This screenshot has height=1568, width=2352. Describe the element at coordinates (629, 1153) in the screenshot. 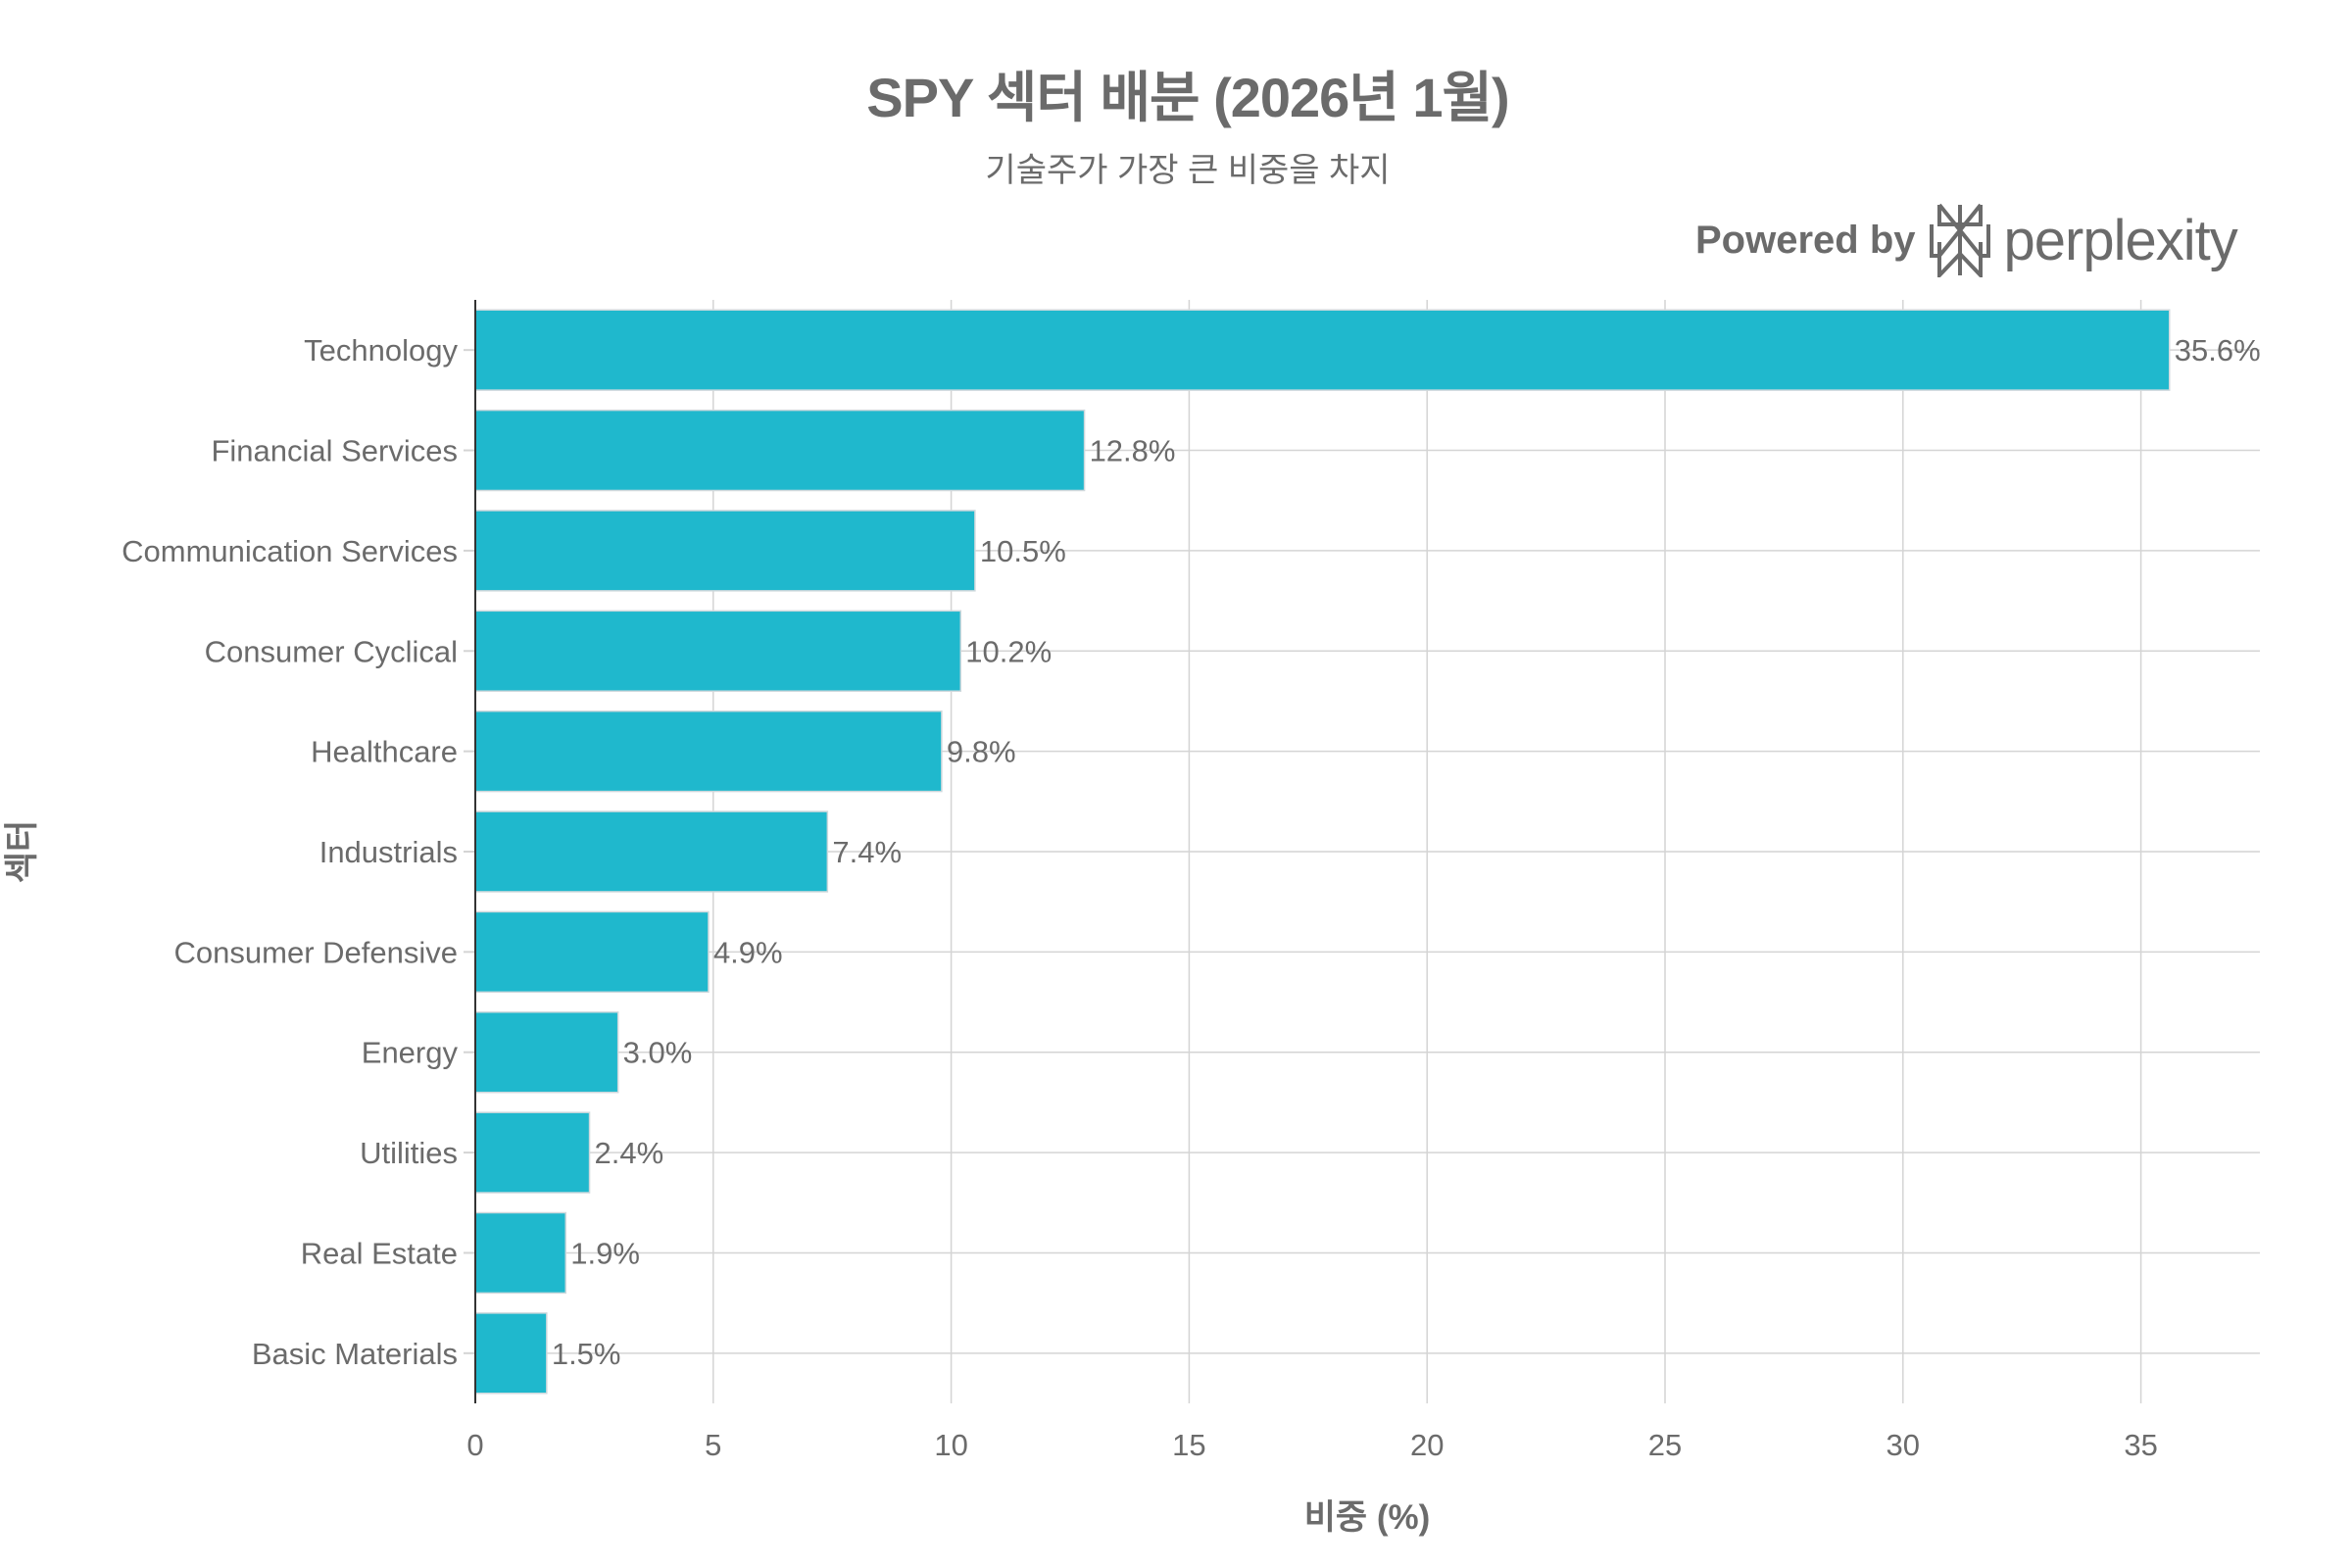

I see `data-label: 2.4%` at that location.